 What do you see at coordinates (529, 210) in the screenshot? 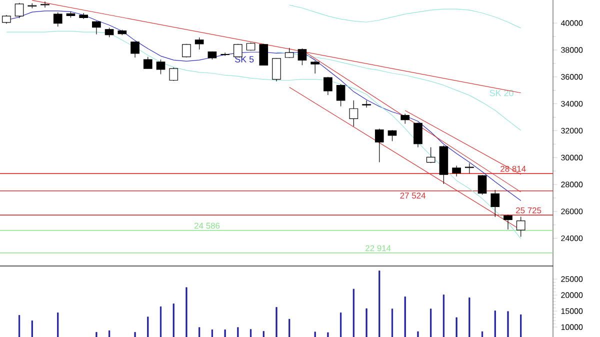
I see `ref-line-label: 25 725` at bounding box center [529, 210].